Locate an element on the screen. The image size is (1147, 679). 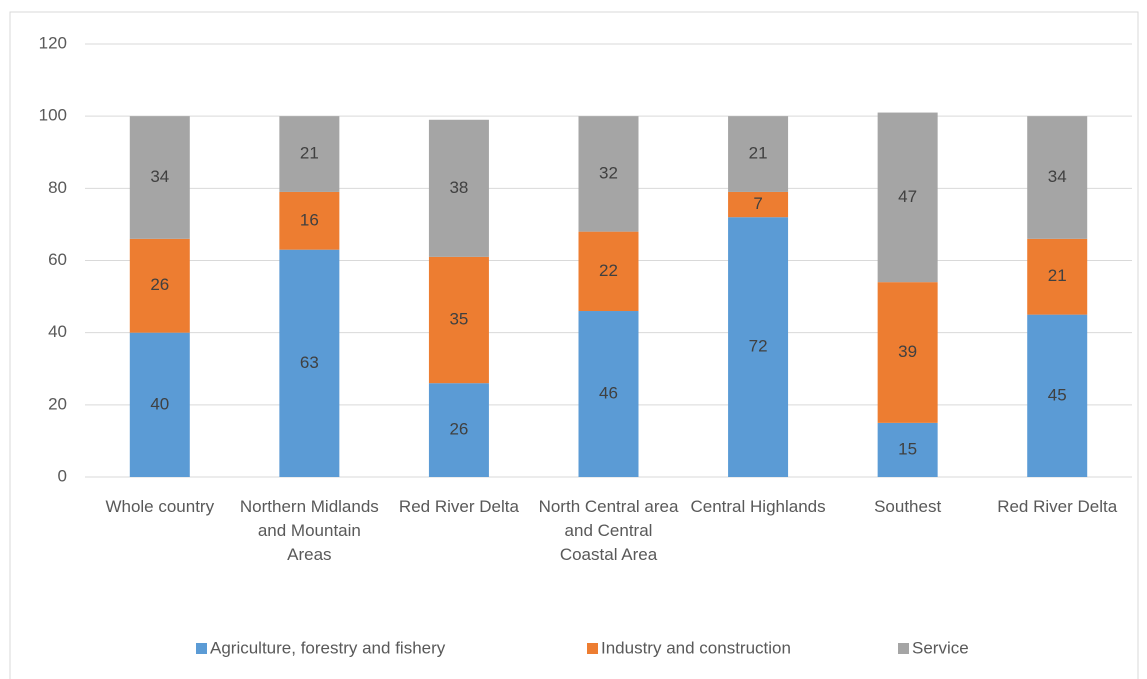
legend-label: Agriculture, forestry and fishery is located at coordinates (328, 647).